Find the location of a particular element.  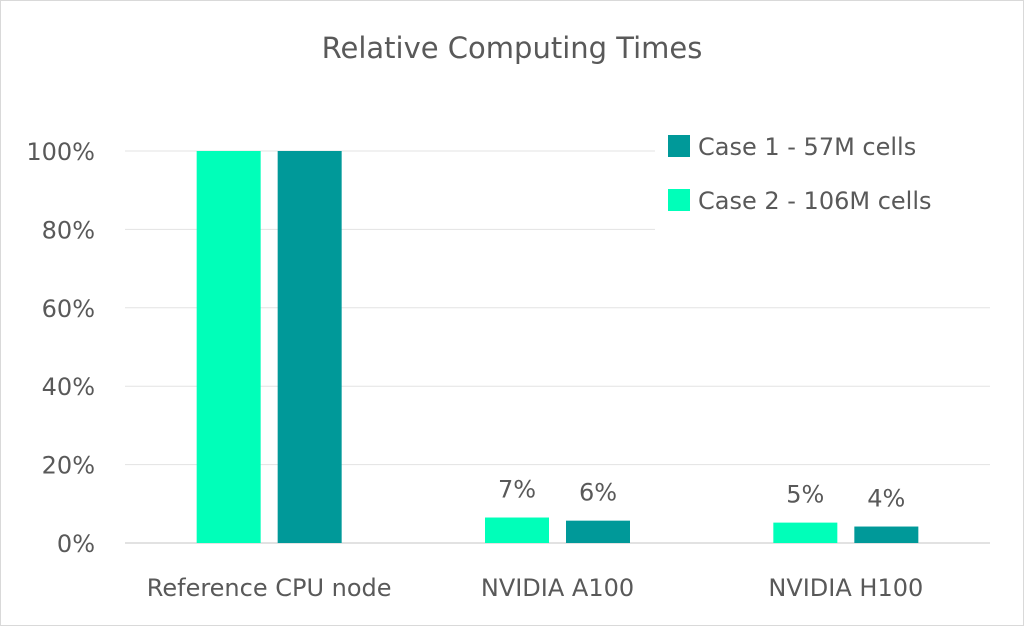

y-tick-label: 0% is located at coordinates (76, 544).